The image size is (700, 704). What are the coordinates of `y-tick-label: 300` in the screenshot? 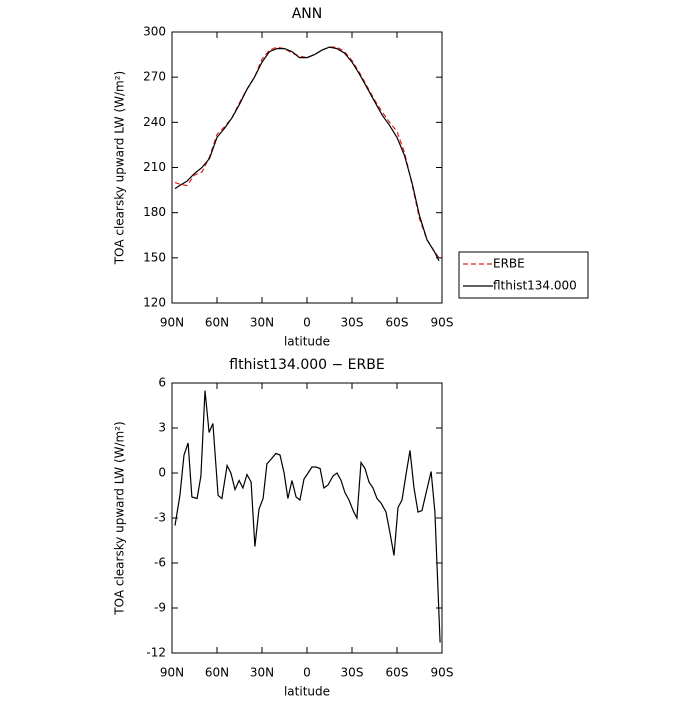 It's located at (154, 32).